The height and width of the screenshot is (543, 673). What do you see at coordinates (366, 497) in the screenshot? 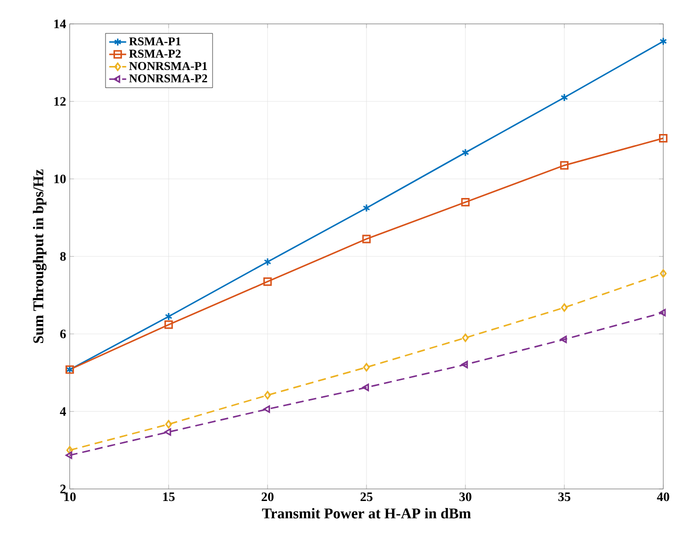
I see `x-tick-label: 25` at bounding box center [366, 497].